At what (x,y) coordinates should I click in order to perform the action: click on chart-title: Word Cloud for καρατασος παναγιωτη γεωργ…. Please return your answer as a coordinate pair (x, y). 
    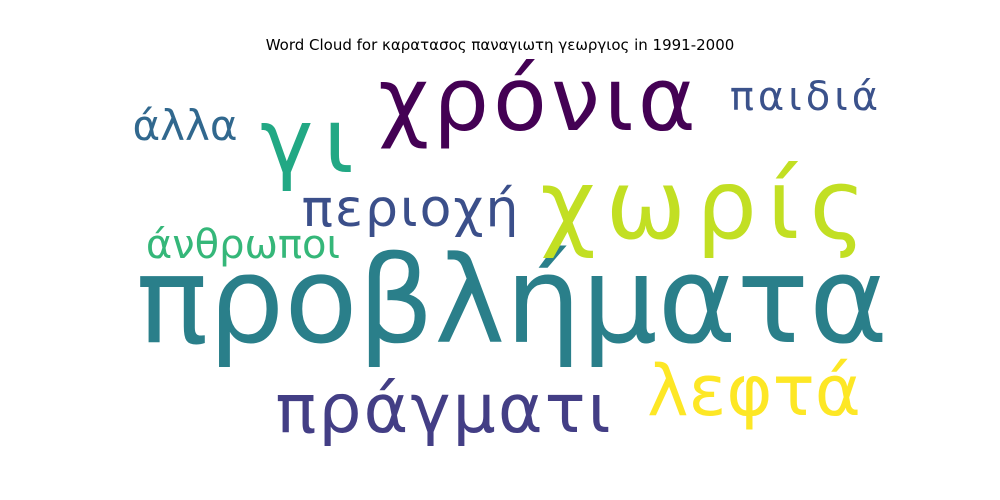
    Looking at the image, I should click on (500, 45).